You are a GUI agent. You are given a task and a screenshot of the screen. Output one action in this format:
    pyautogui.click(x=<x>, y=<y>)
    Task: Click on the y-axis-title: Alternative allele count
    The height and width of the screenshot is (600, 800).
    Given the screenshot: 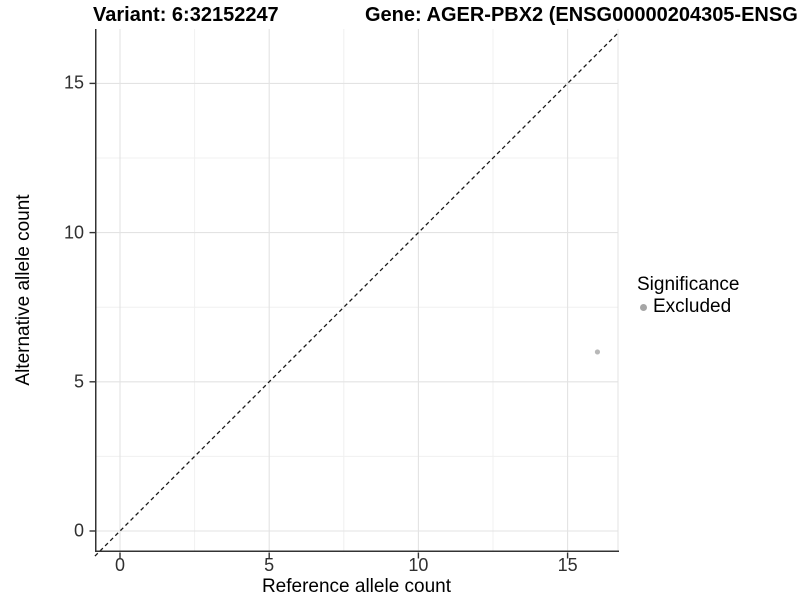 What is the action you would take?
    pyautogui.click(x=23, y=290)
    